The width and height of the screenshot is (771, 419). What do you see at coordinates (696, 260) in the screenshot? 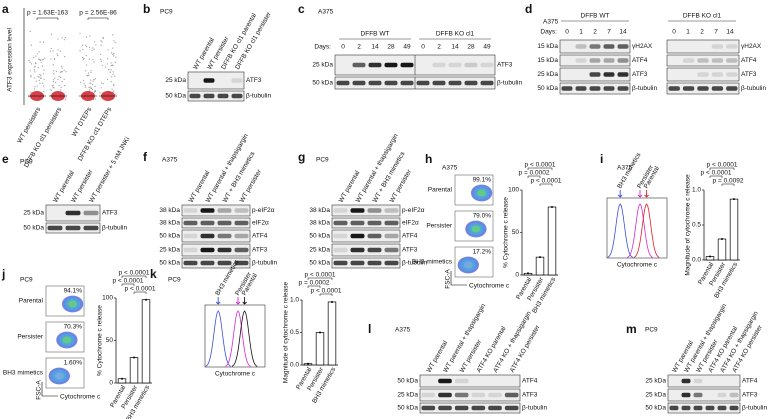
I see `y-tick-label: 0.0` at bounding box center [696, 260].